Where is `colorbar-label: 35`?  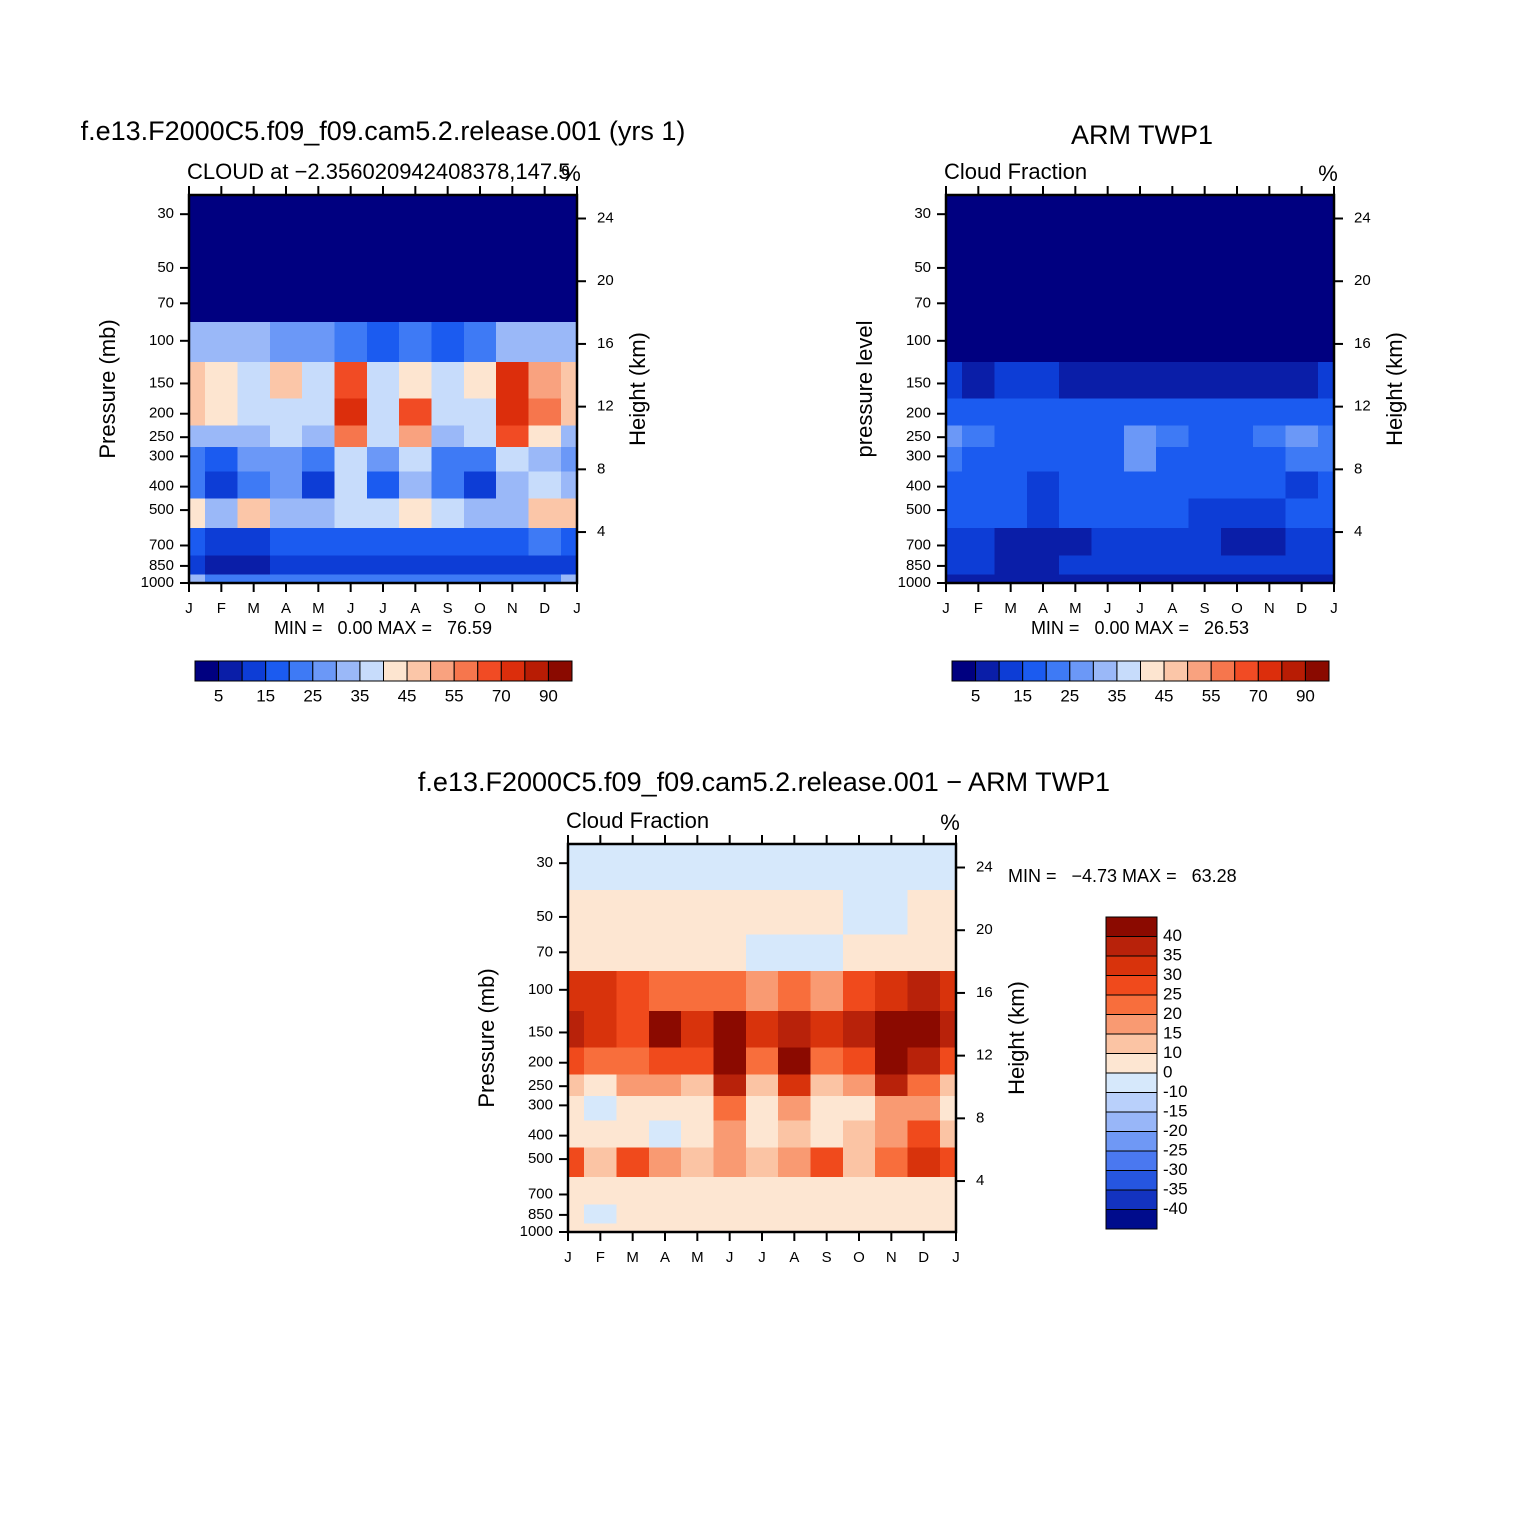
colorbar-label: 35 is located at coordinates (1172, 954).